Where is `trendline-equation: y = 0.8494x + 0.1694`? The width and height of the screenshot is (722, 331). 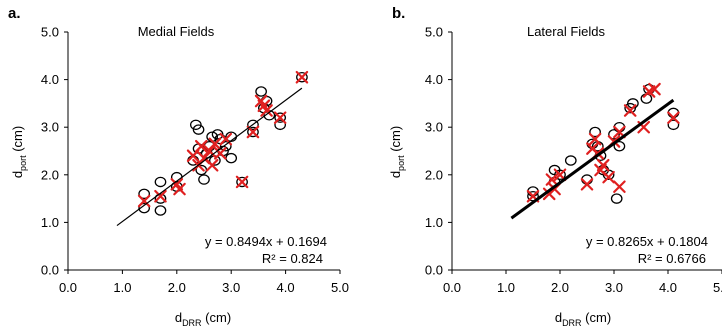
trendline-equation: y = 0.8494x + 0.1694 is located at coordinates (266, 241).